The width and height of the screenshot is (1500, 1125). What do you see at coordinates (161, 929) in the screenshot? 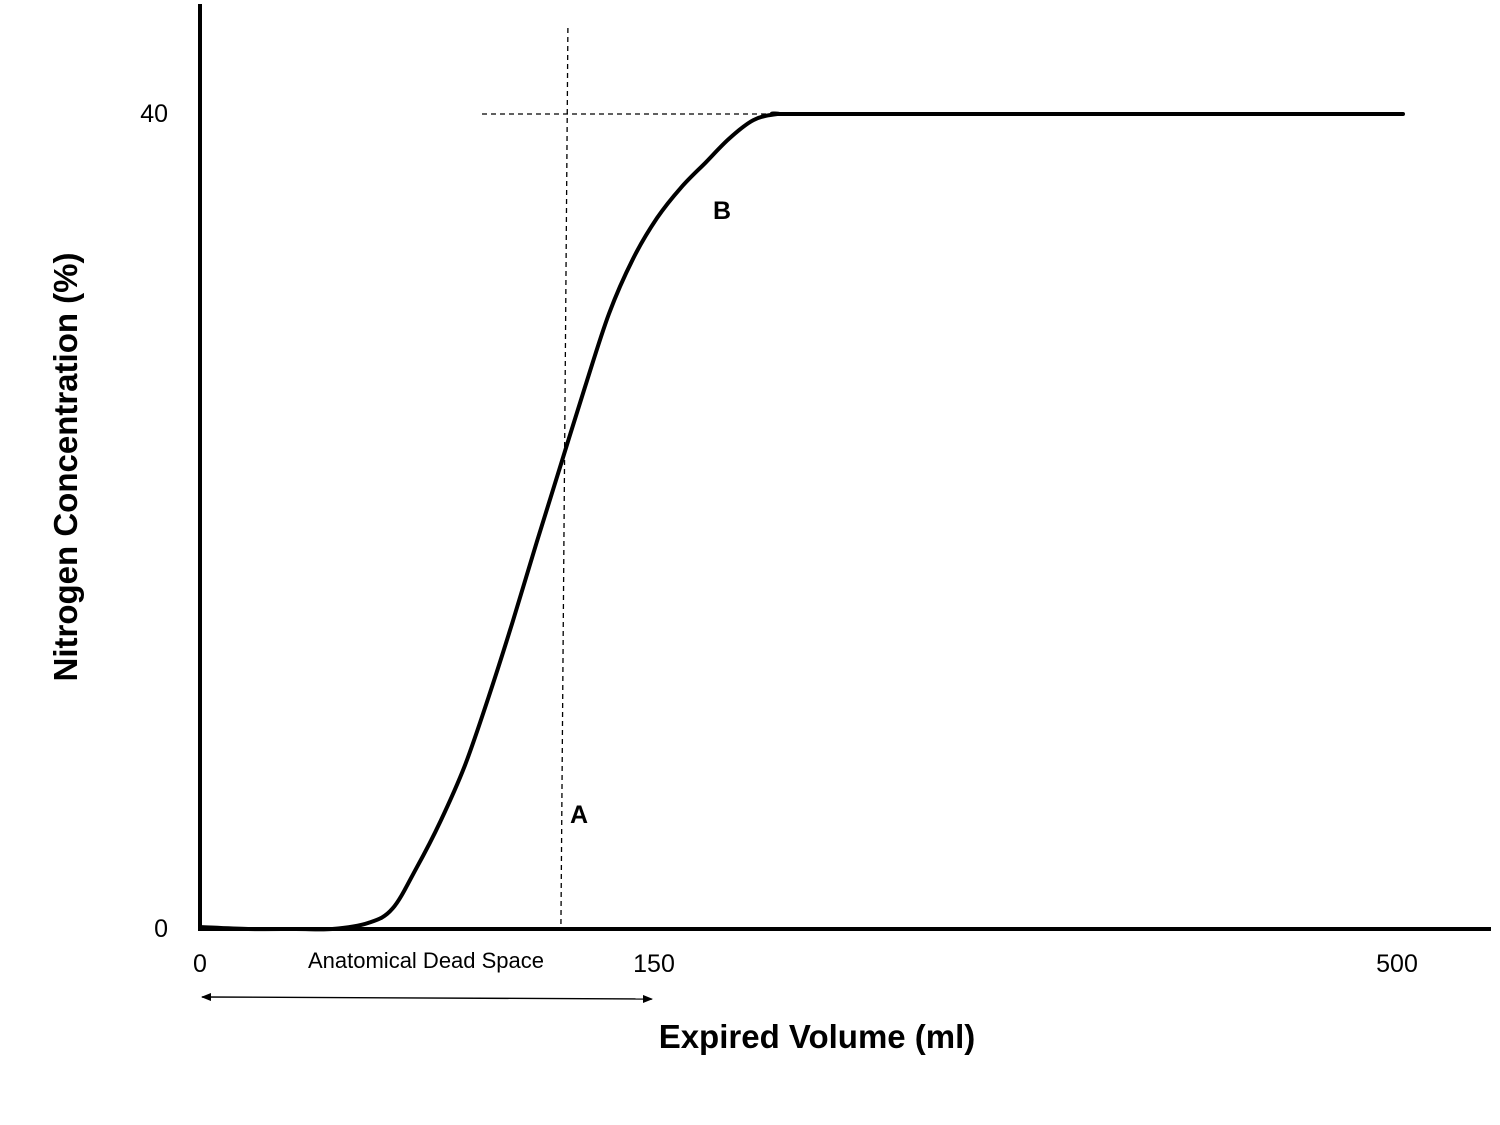
I see `y-tick-label-0: 0` at bounding box center [161, 929].